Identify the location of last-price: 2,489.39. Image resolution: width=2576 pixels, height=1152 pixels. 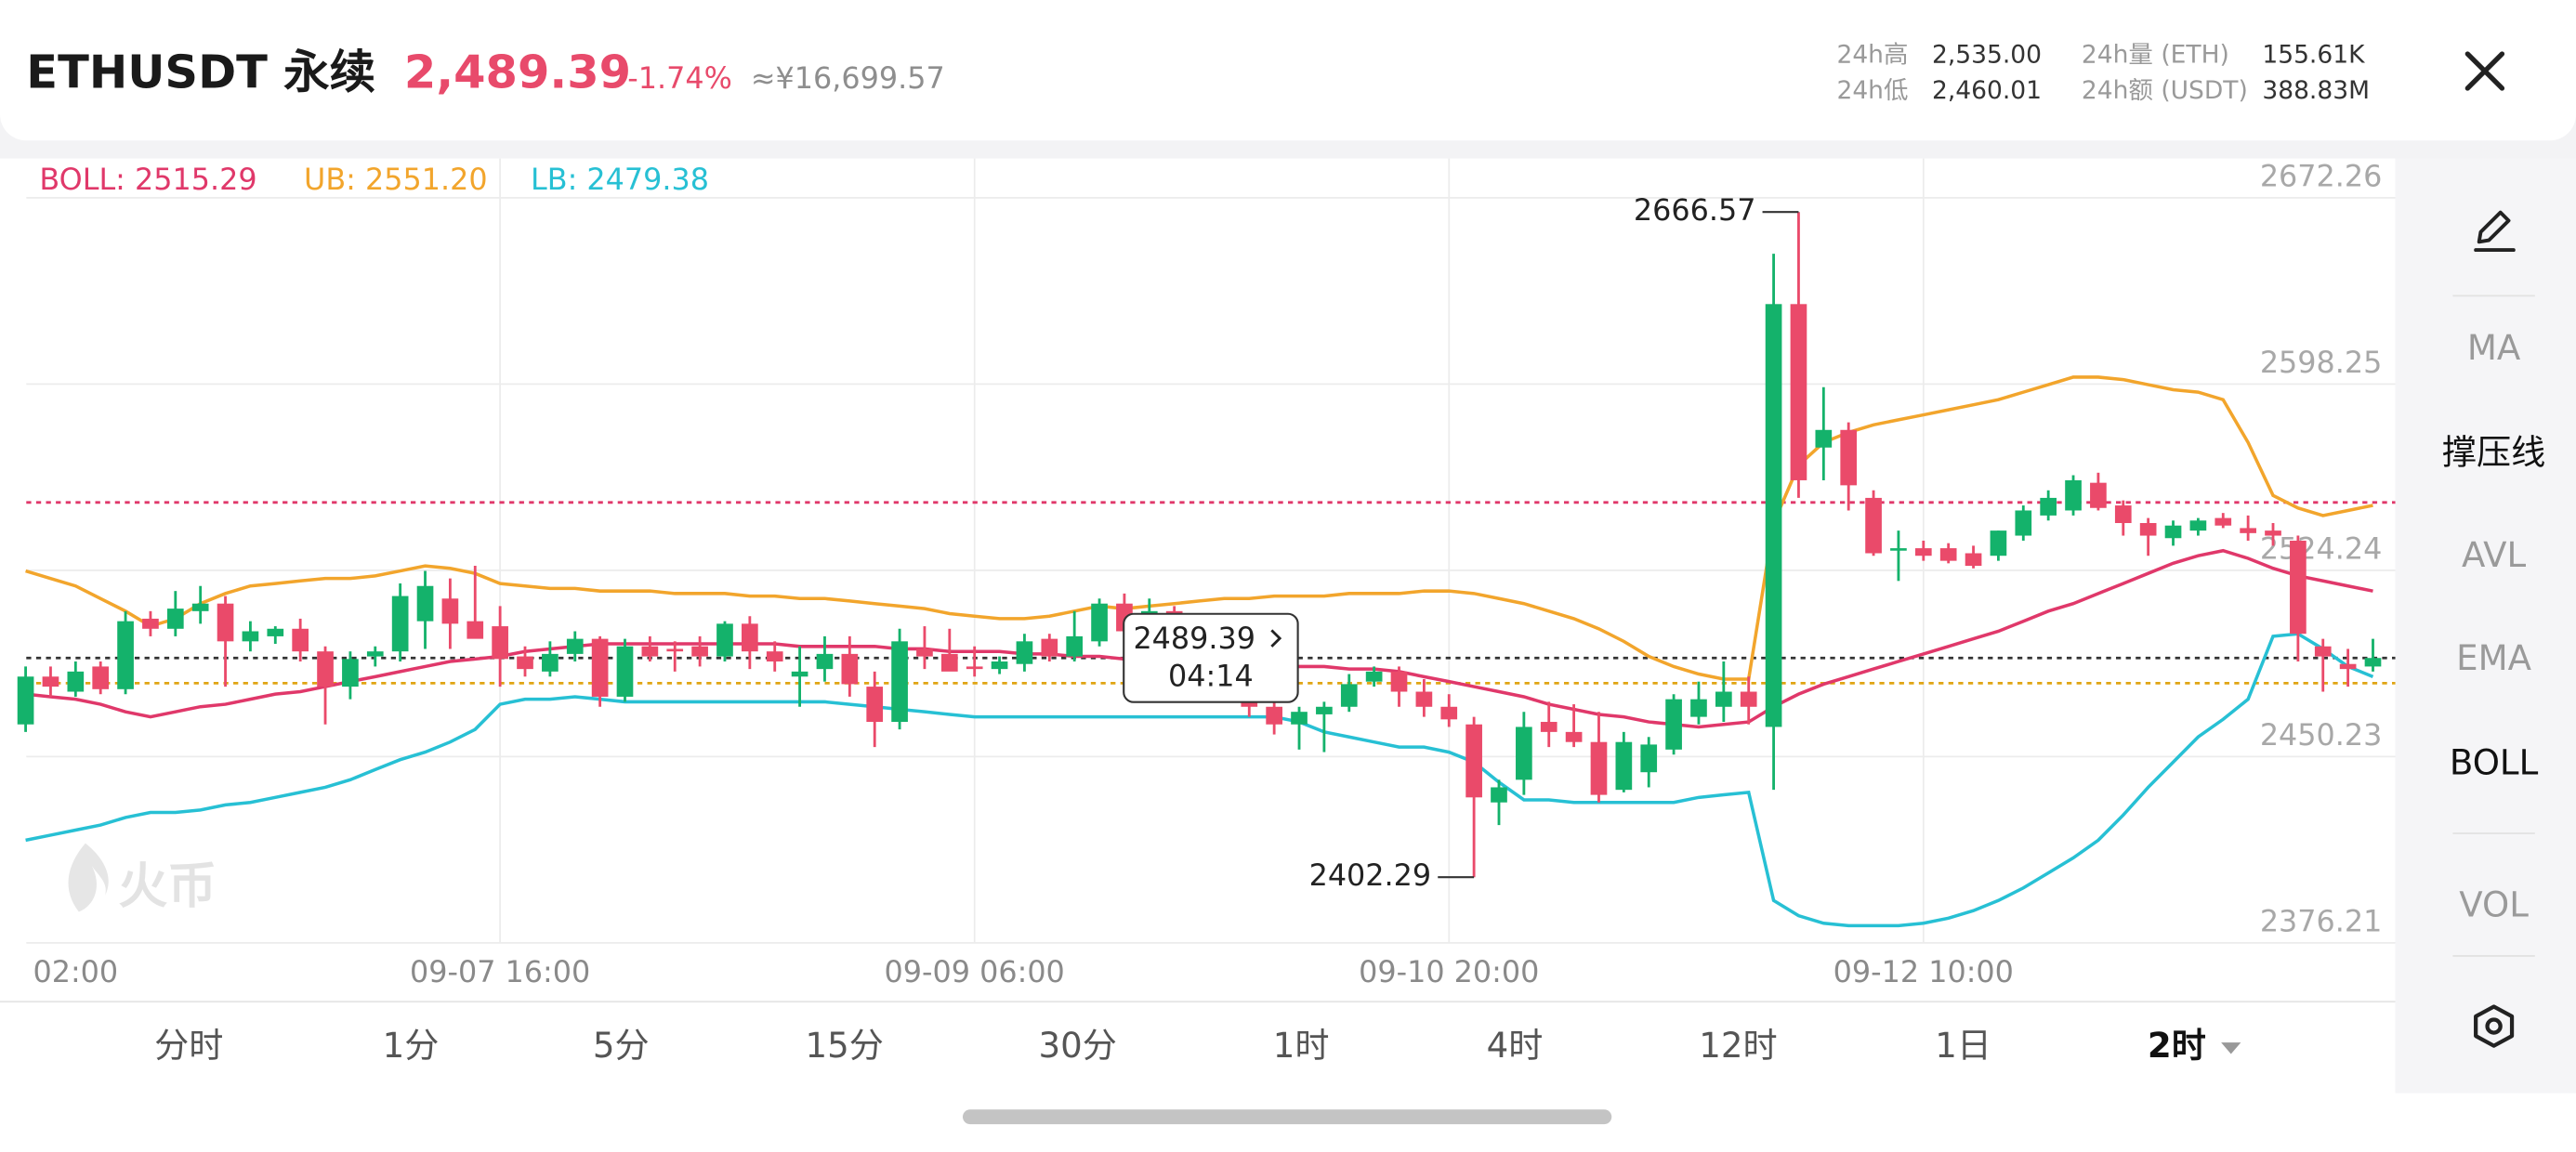
(517, 71).